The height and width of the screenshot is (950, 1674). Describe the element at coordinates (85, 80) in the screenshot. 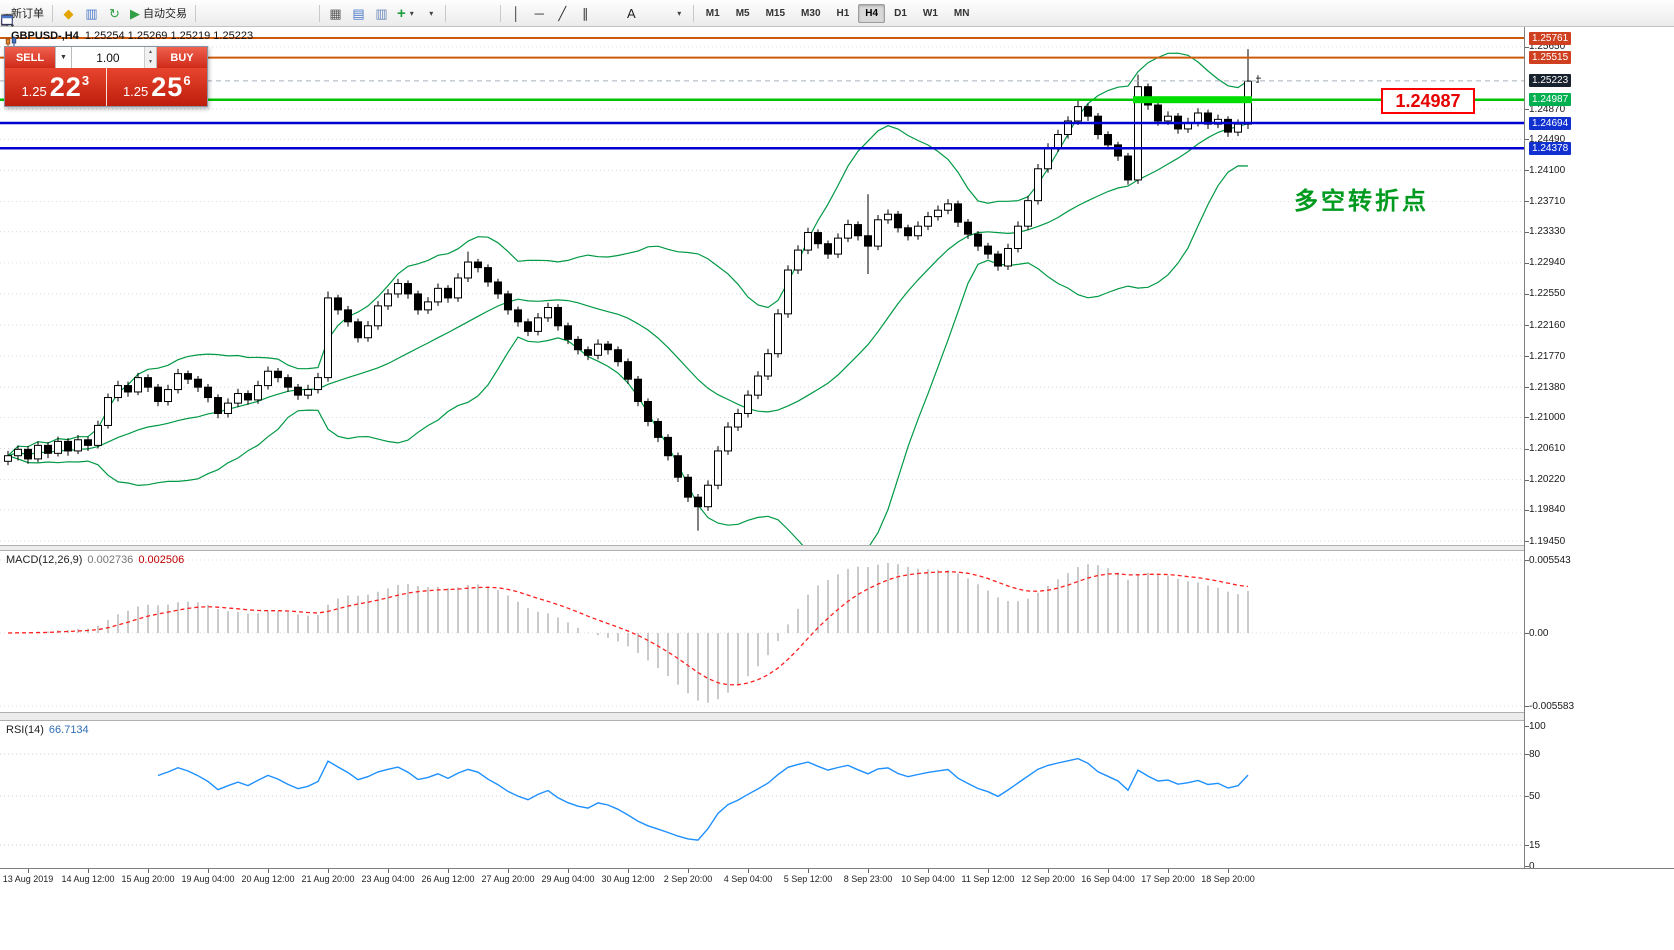

I see `bid-point: 3` at that location.